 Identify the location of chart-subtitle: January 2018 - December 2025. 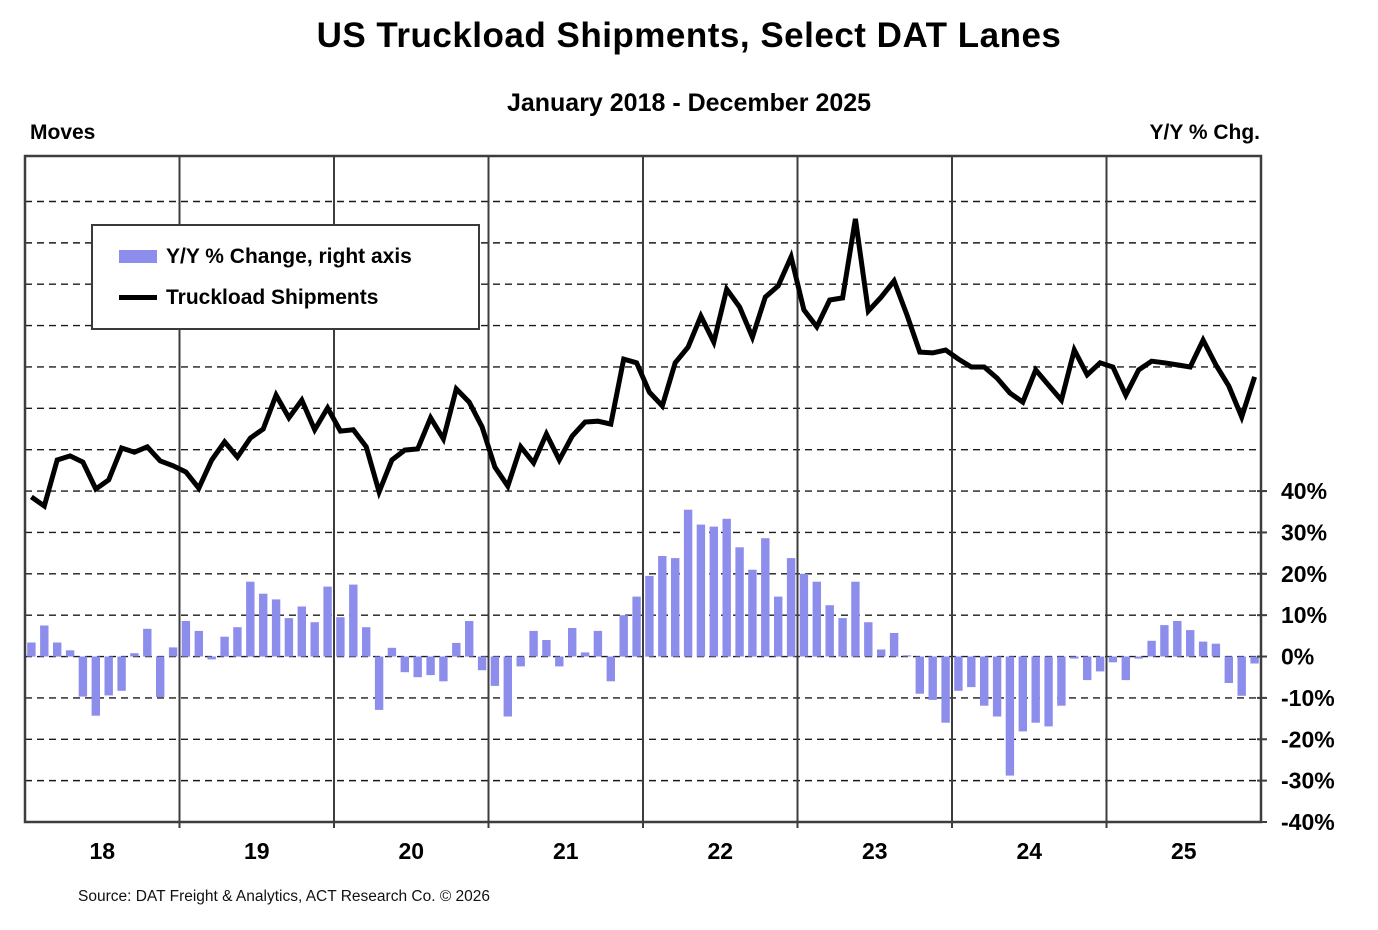
(689, 103).